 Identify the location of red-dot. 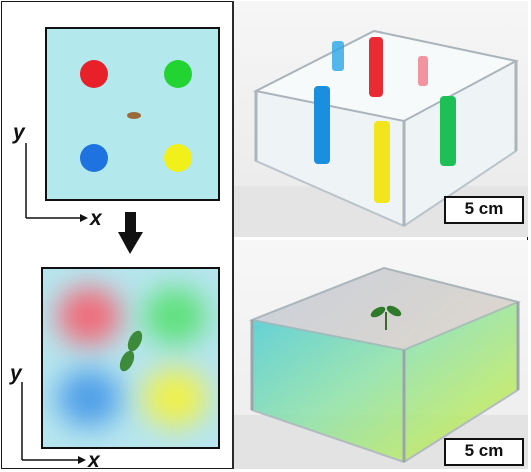
(94, 74).